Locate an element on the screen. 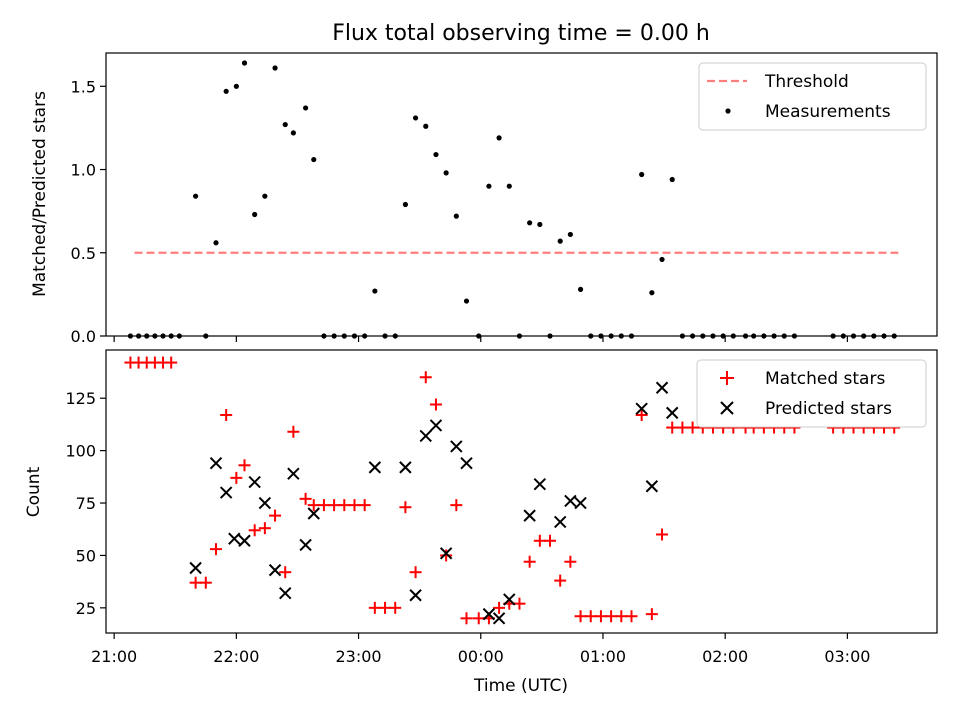 This screenshot has height=720, width=960. top-legend-box is located at coordinates (812, 96).